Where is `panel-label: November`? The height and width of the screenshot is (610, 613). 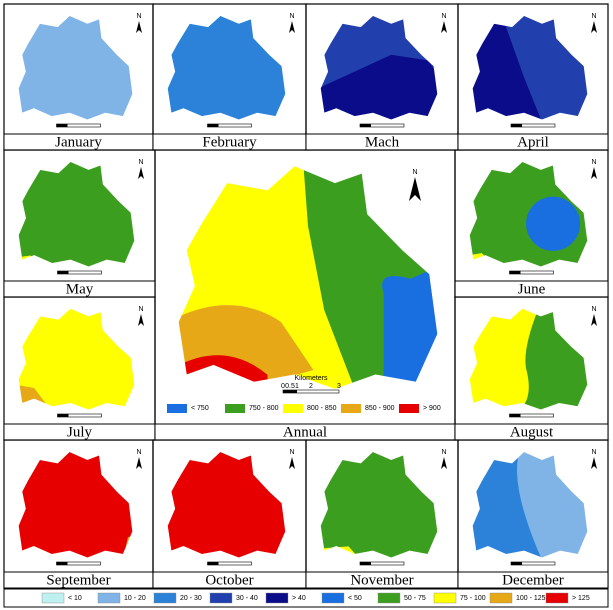 panel-label: November is located at coordinates (381, 580).